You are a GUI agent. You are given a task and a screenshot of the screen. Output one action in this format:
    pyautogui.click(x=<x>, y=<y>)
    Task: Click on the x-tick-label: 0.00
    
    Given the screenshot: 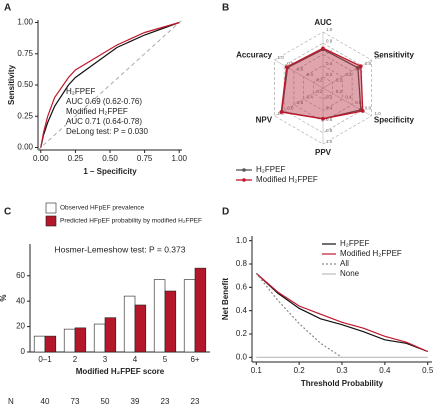 What is the action you would take?
    pyautogui.click(x=41, y=158)
    